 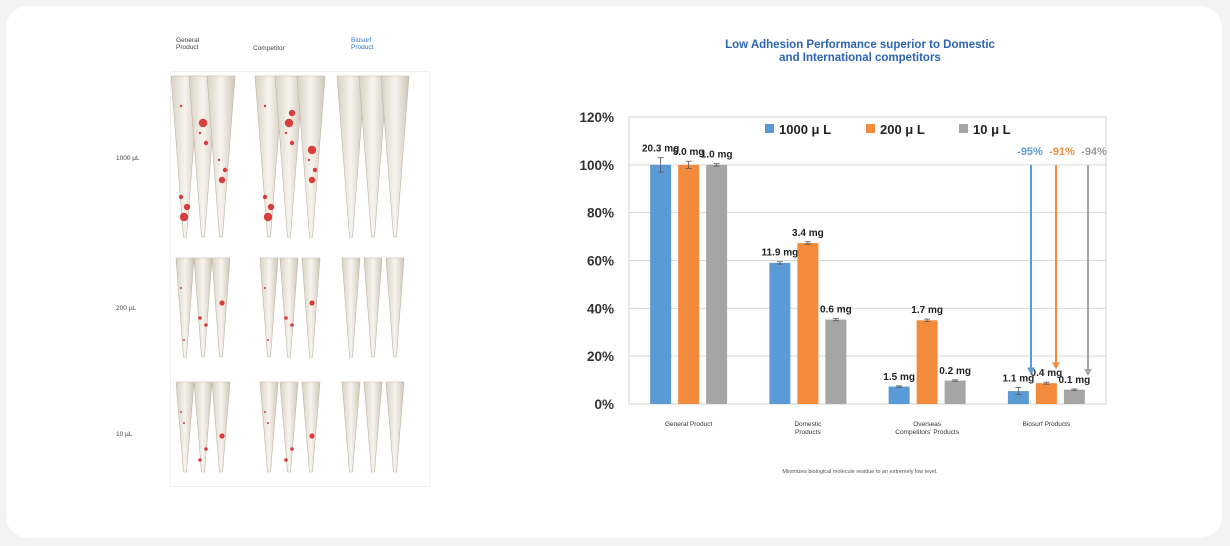 What do you see at coordinates (992, 129) in the screenshot?
I see `legend-label: 10 μ L` at bounding box center [992, 129].